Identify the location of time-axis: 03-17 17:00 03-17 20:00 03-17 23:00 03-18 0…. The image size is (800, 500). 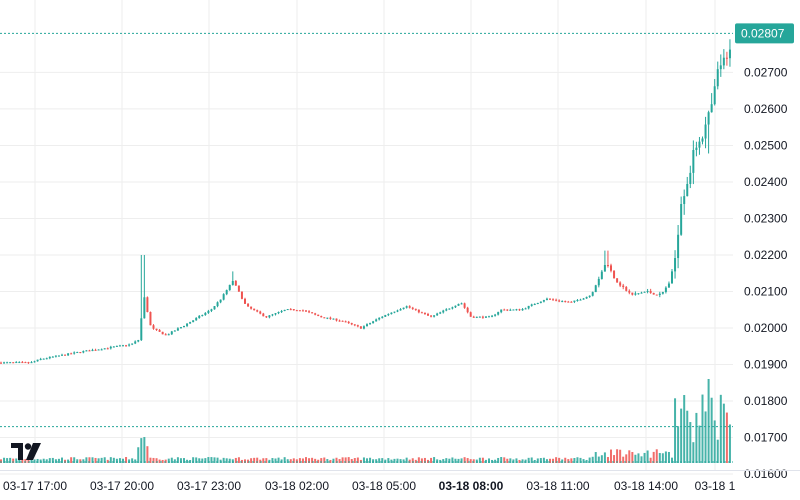
(400, 482).